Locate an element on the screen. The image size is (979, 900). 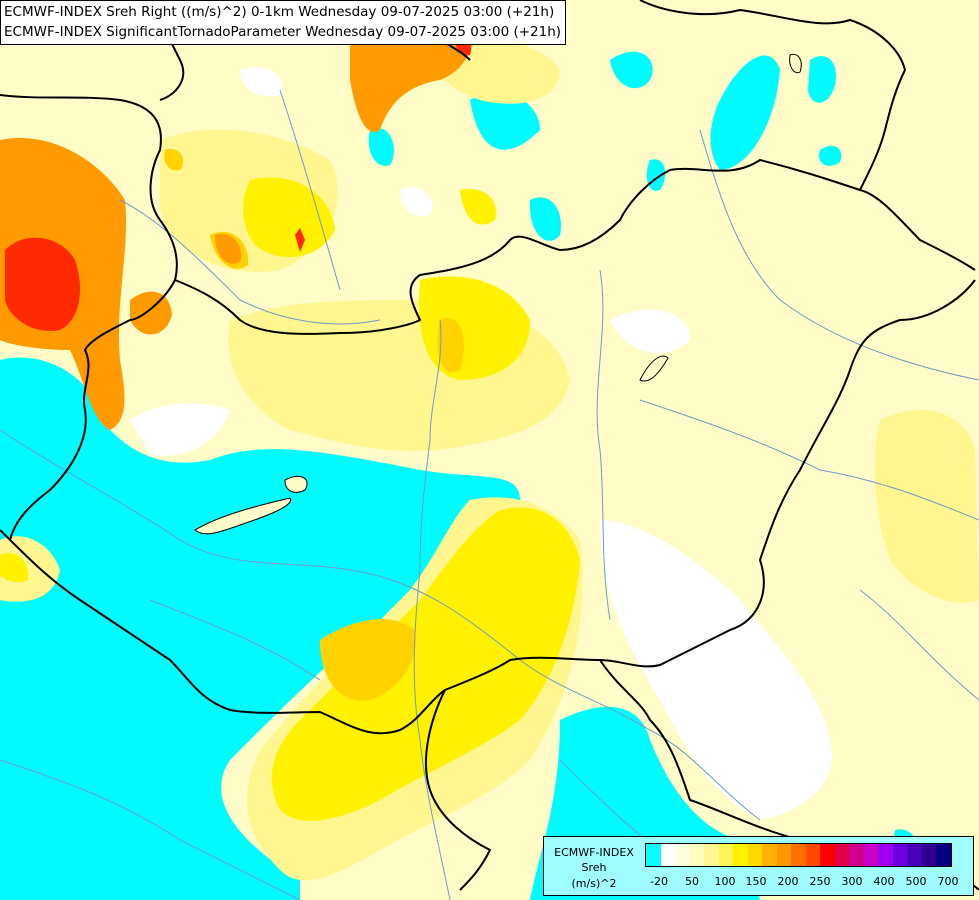
legend-tick-700: 700 is located at coordinates (948, 881).